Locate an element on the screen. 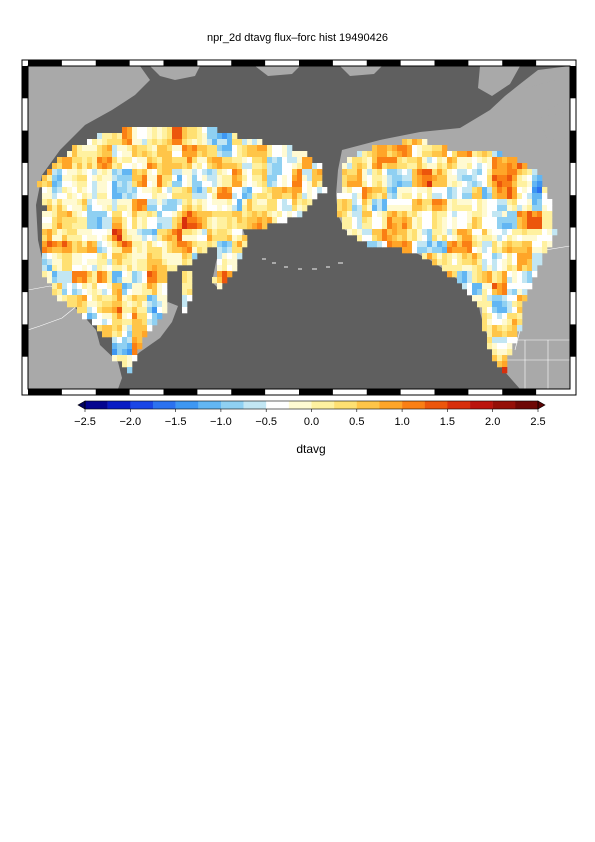  frame-tick is located at coordinates (45, 392).